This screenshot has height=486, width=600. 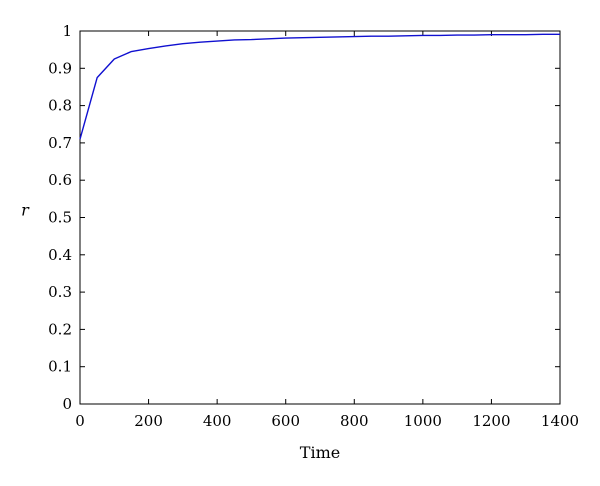 What do you see at coordinates (80, 421) in the screenshot?
I see `x-tick-label: 0` at bounding box center [80, 421].